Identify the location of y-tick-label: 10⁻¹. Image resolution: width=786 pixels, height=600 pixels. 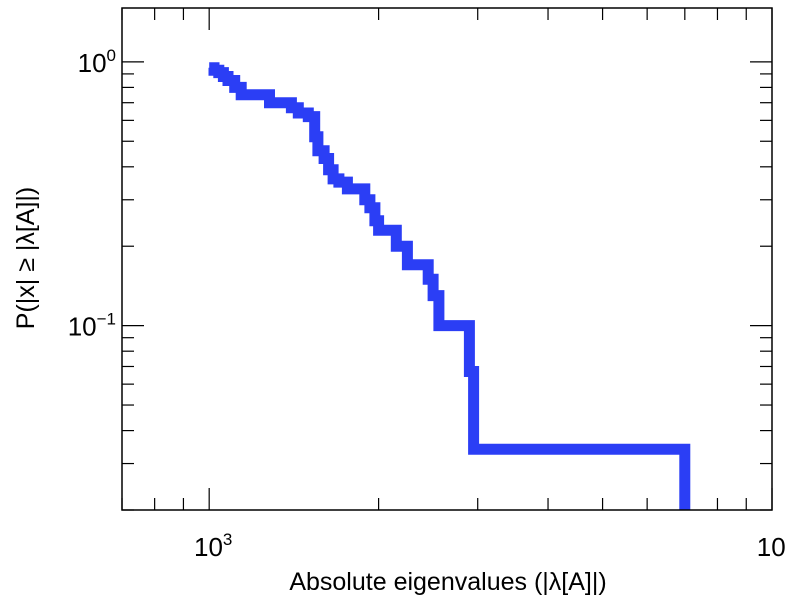
(92, 326).